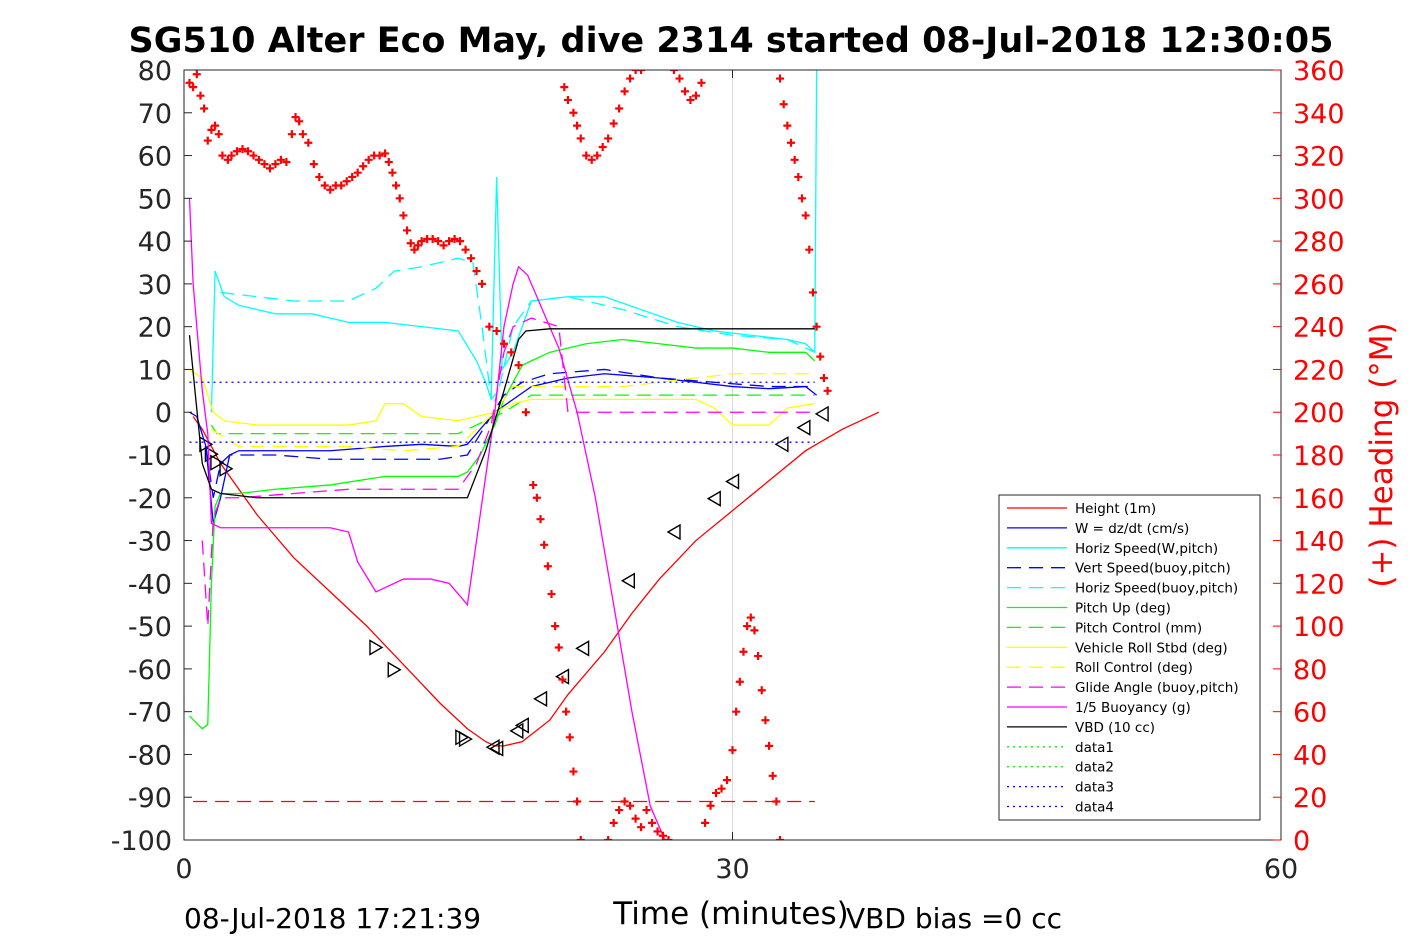  Describe the element at coordinates (1319, 627) in the screenshot. I see `y2-tick-label: 100` at that location.